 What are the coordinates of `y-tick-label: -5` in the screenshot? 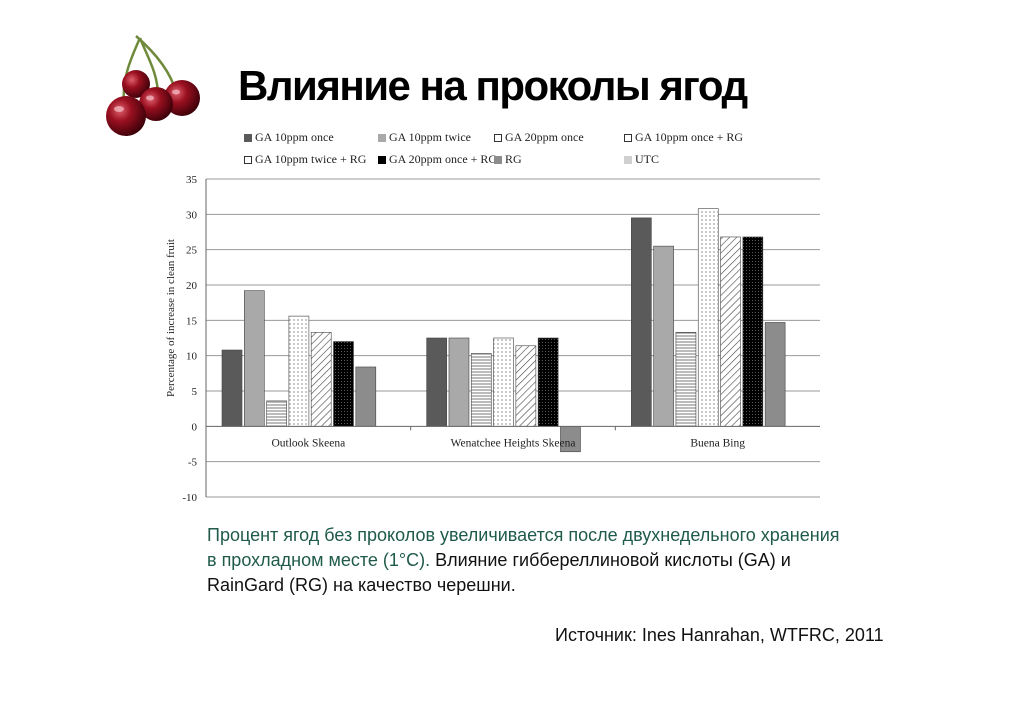 It's located at (193, 463).